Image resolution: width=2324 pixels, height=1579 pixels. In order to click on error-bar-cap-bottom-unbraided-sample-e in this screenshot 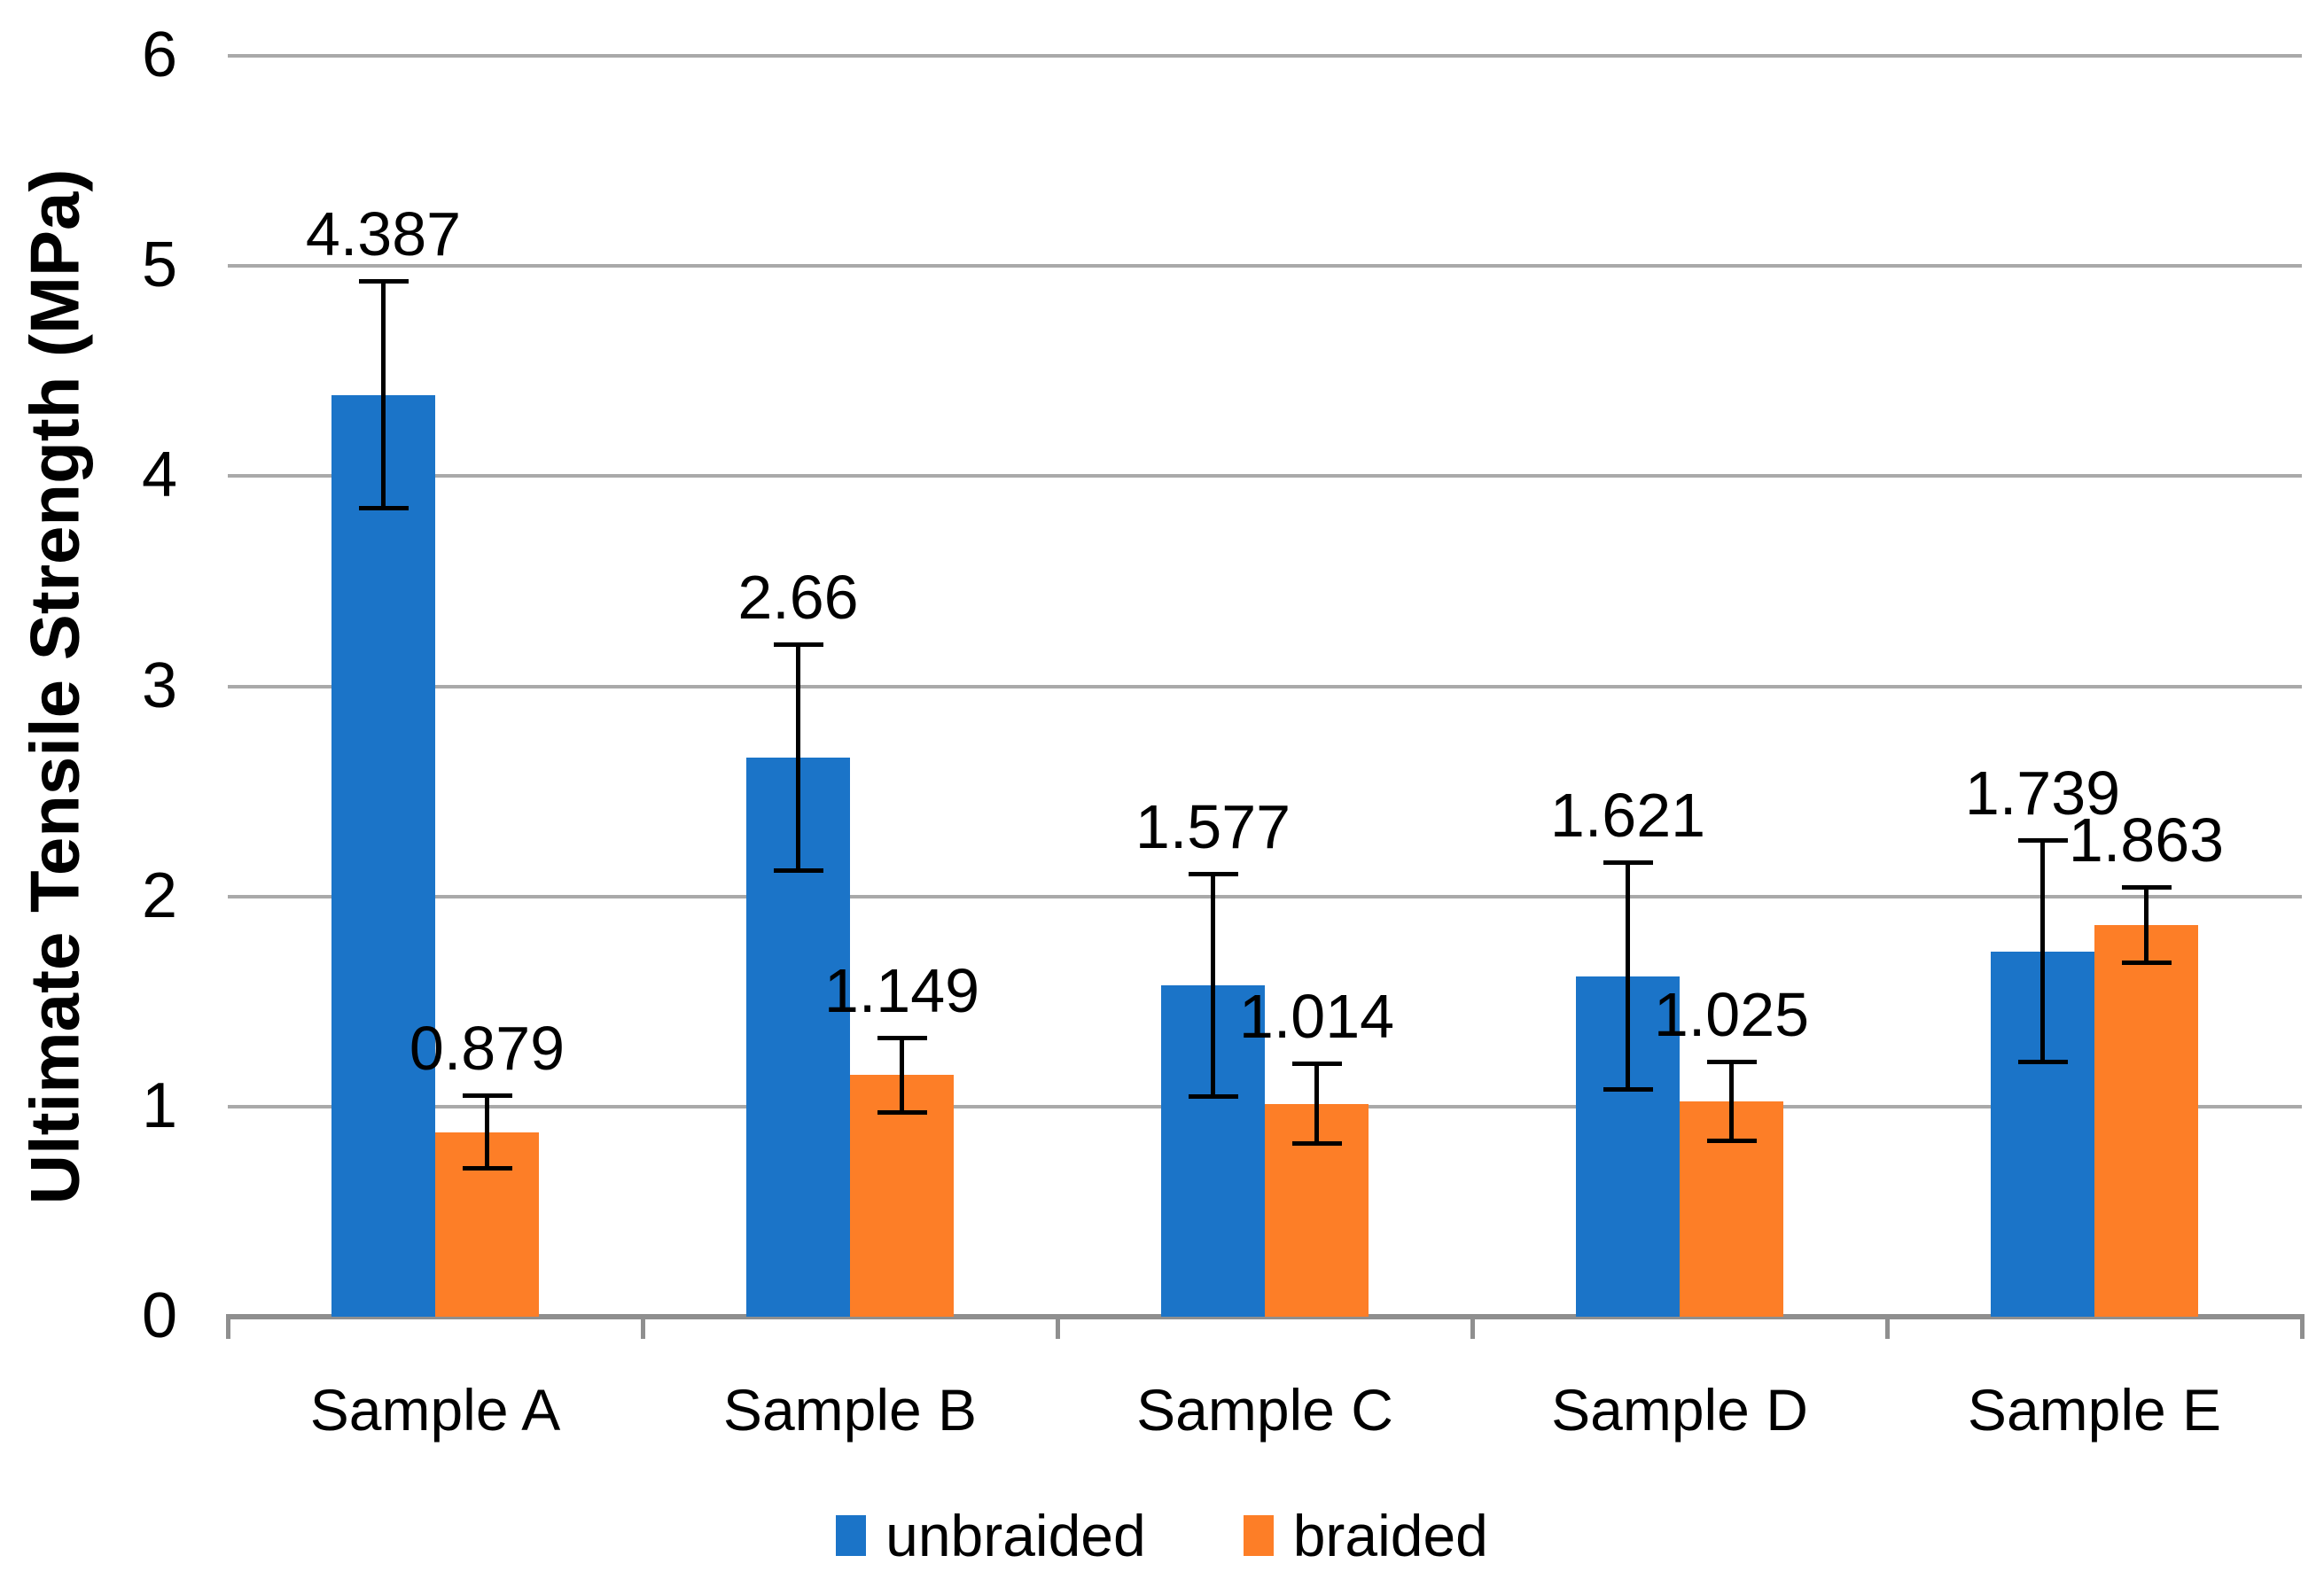, I will do `click(2042, 1062)`.